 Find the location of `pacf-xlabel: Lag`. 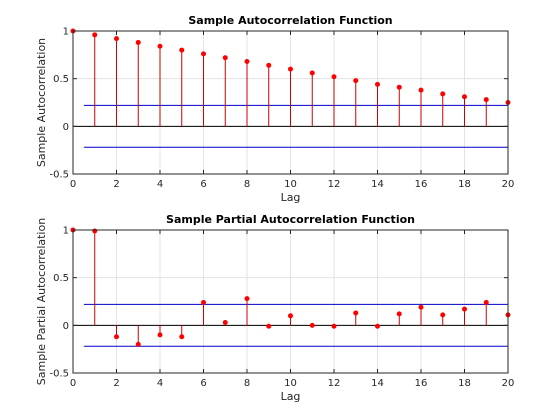

pacf-xlabel: Lag is located at coordinates (291, 396).